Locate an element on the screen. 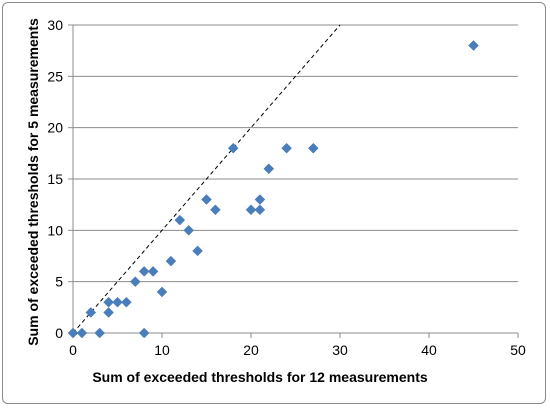  y-tick-label: 10 is located at coordinates (55, 230).